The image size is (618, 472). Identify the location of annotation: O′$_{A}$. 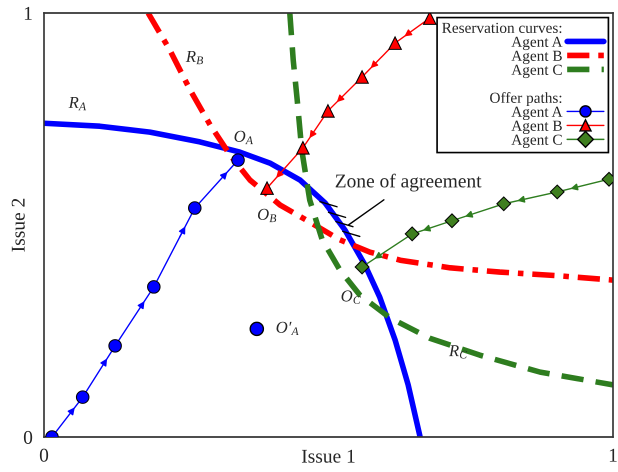
(287, 329).